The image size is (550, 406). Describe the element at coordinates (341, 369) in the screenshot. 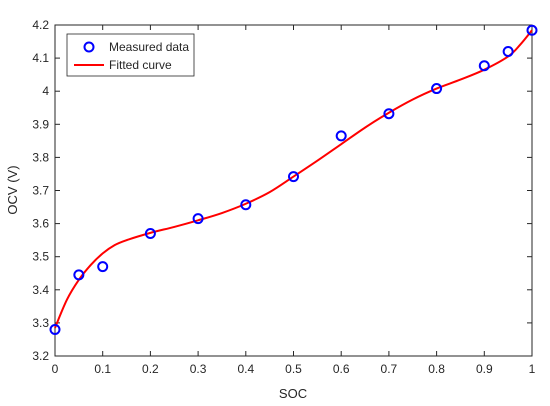

I see `x-tick-label: 0.6` at that location.